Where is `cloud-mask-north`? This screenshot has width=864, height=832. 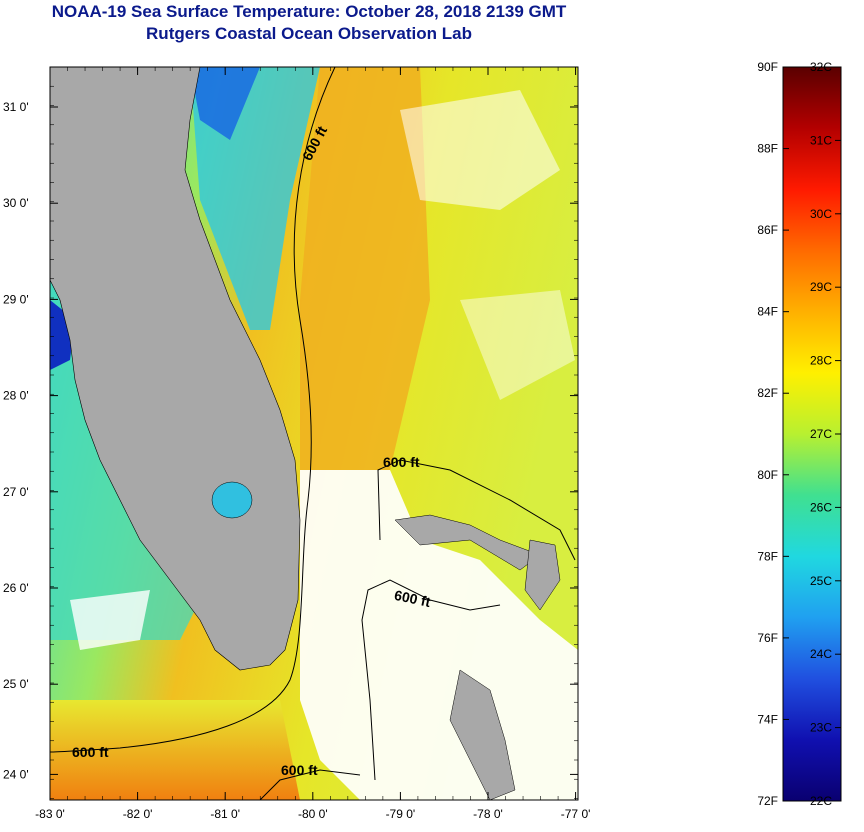 cloud-mask-north is located at coordinates (480, 150).